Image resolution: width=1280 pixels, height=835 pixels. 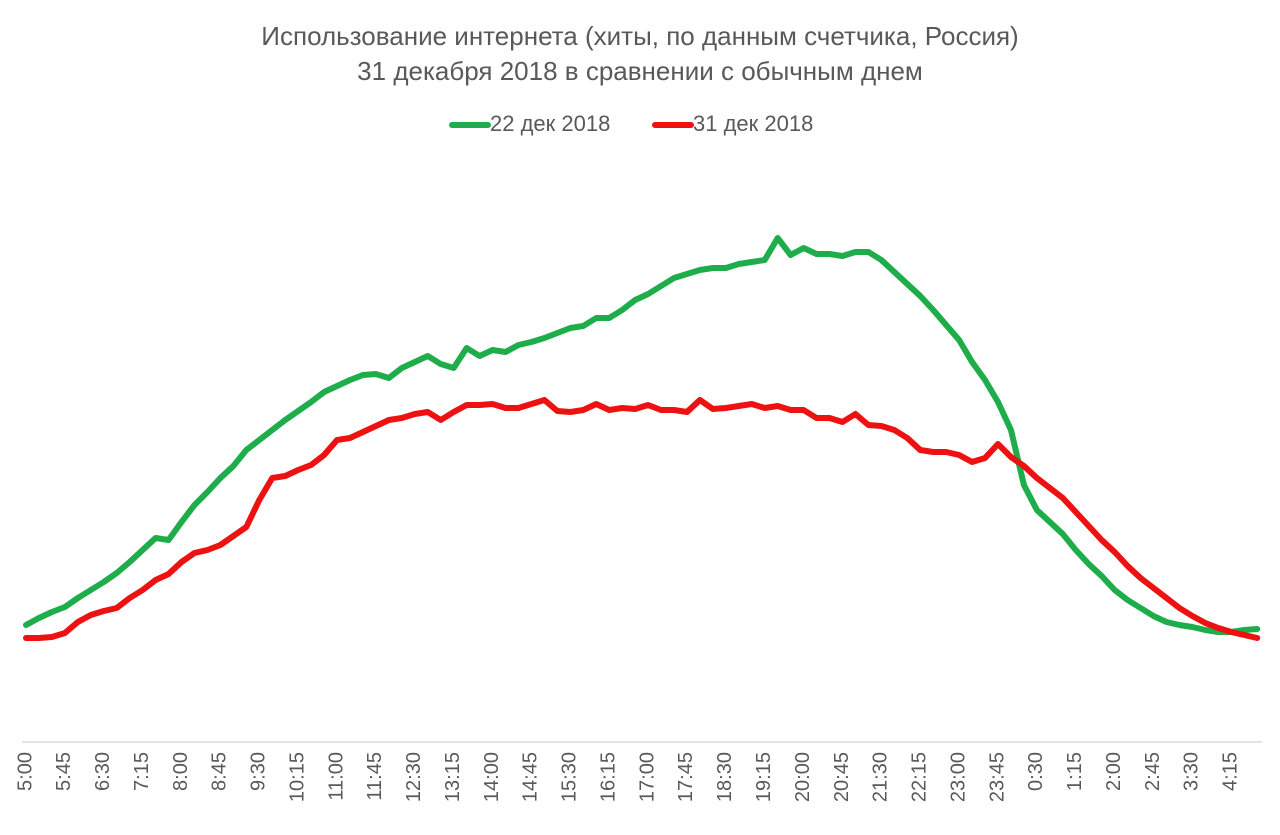 I want to click on x-tick-label: 5:00, so click(x=25, y=771).